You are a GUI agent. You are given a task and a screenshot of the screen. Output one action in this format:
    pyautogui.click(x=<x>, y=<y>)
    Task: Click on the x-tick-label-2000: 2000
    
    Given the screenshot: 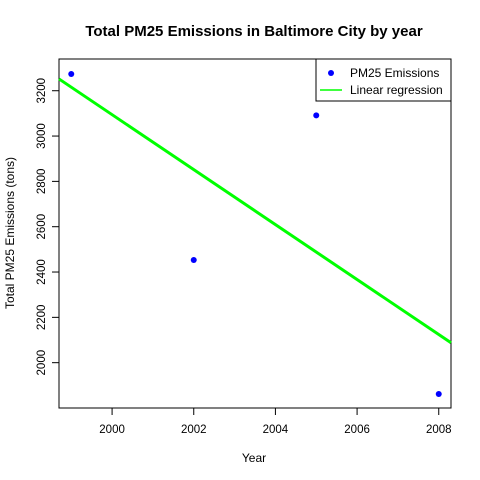 What is the action you would take?
    pyautogui.click(x=112, y=430)
    